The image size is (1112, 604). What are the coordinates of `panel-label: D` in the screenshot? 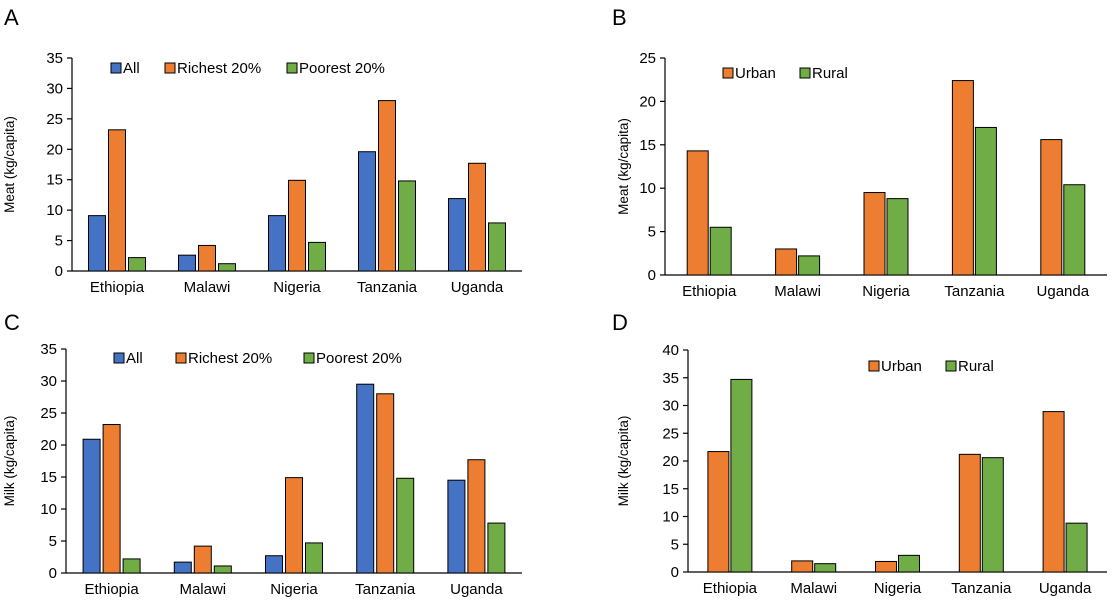 It's located at (620, 322).